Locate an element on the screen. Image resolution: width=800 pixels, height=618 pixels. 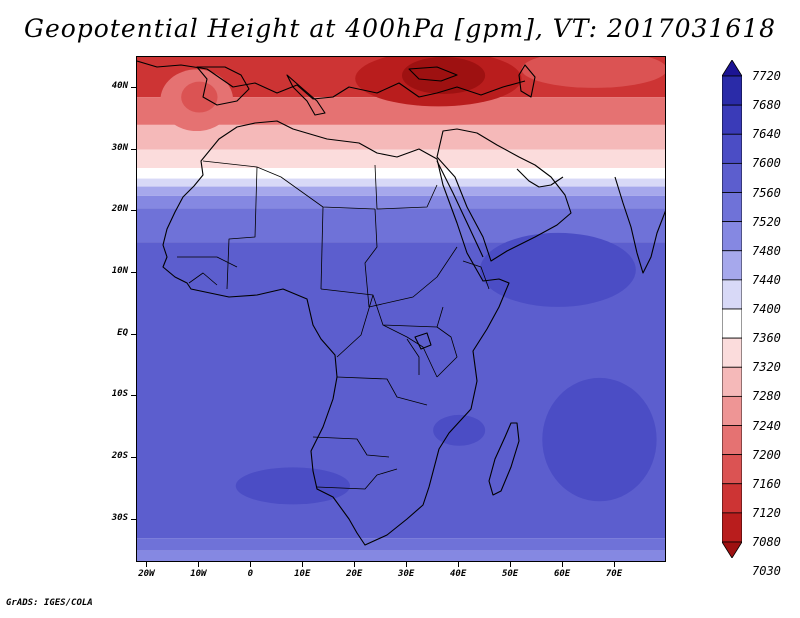
contour-cell-indian-high is located at coordinates (599, 439).